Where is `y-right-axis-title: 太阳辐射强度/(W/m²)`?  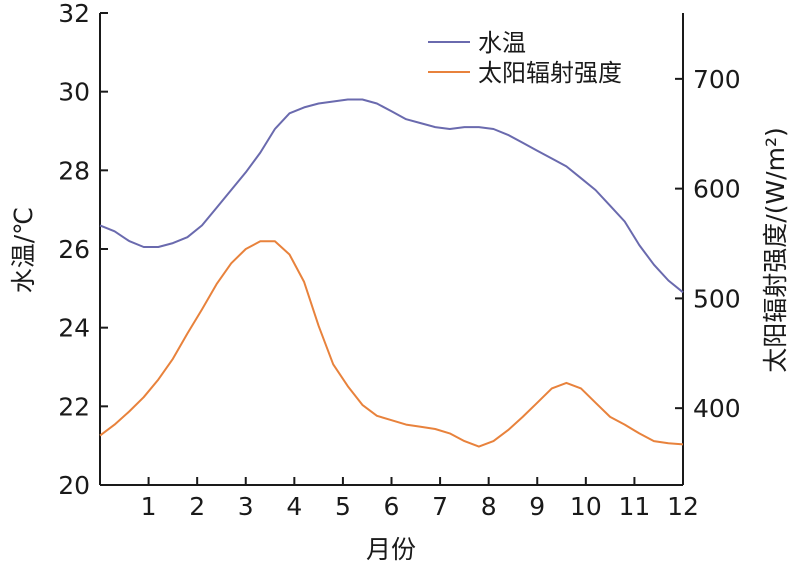
y-right-axis-title: 太阳辐射强度/(W/m²) is located at coordinates (775, 249).